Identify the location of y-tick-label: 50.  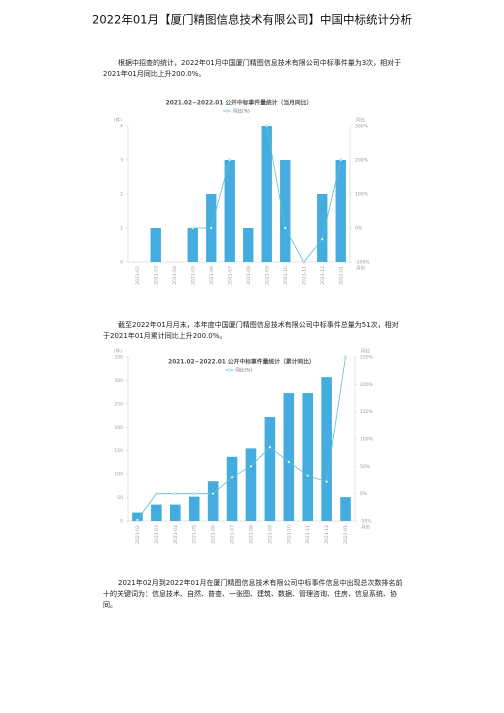
(120, 498).